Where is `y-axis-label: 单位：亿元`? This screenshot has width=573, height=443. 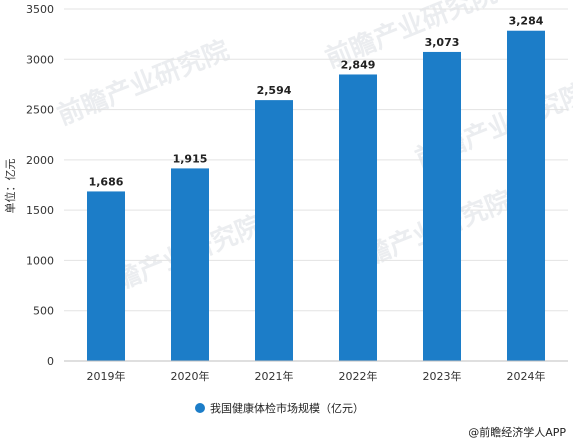 y-axis-label: 单位：亿元 is located at coordinates (10, 186).